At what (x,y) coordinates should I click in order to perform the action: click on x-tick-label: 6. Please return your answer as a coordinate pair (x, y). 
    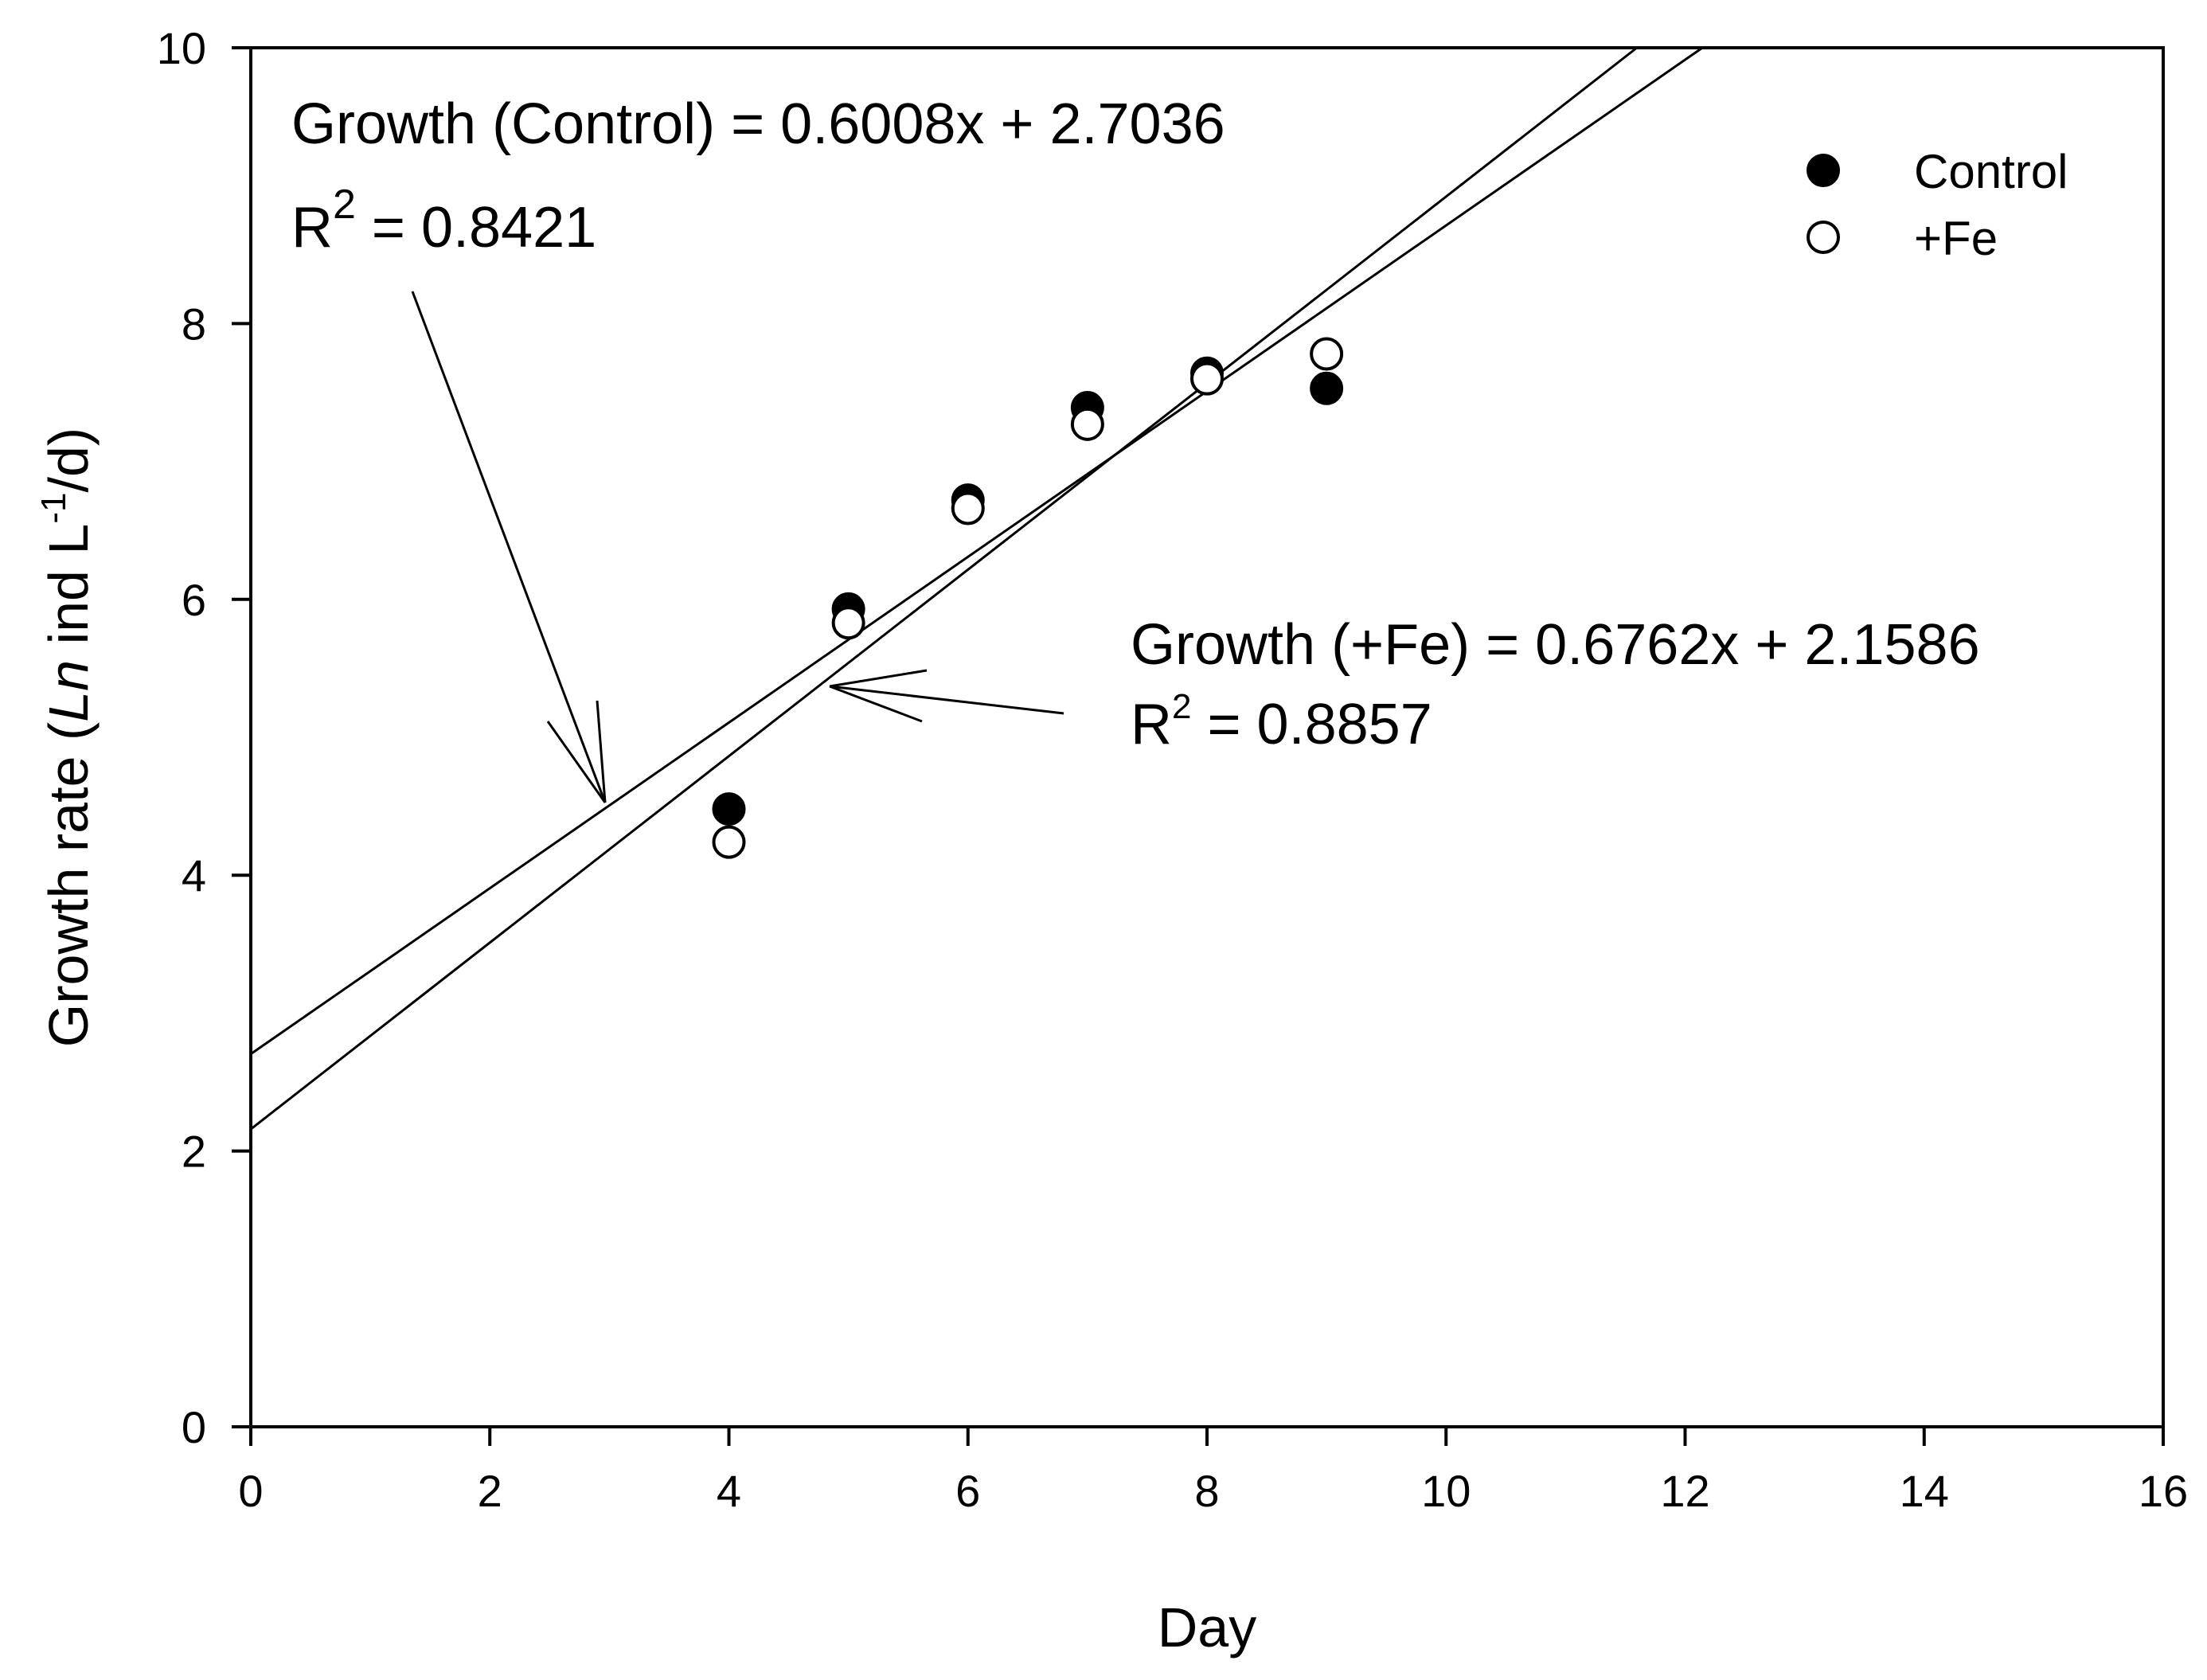
    Looking at the image, I should click on (968, 1491).